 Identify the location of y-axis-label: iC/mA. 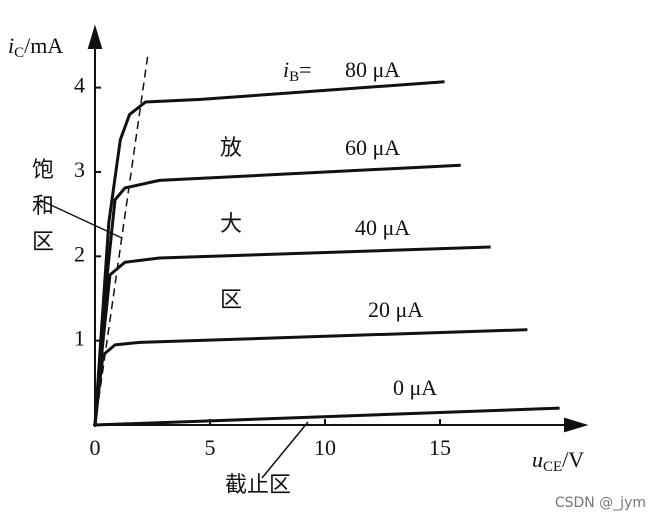
(35, 47).